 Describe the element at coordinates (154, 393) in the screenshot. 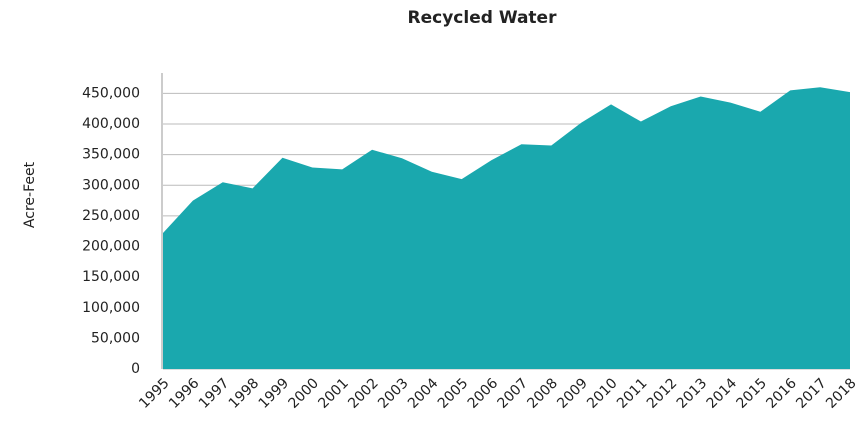

I see `x-tick-label: 1995` at that location.